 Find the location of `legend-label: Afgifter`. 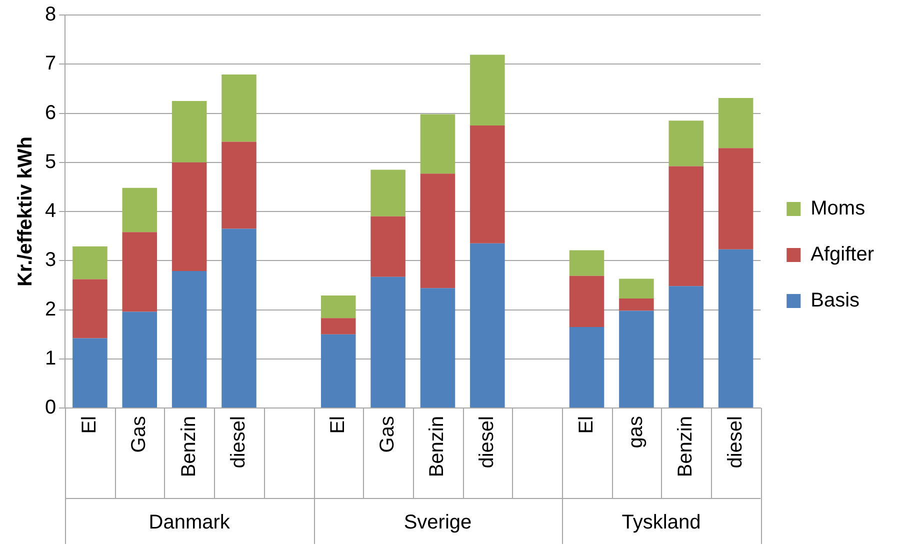

legend-label: Afgifter is located at coordinates (842, 255).